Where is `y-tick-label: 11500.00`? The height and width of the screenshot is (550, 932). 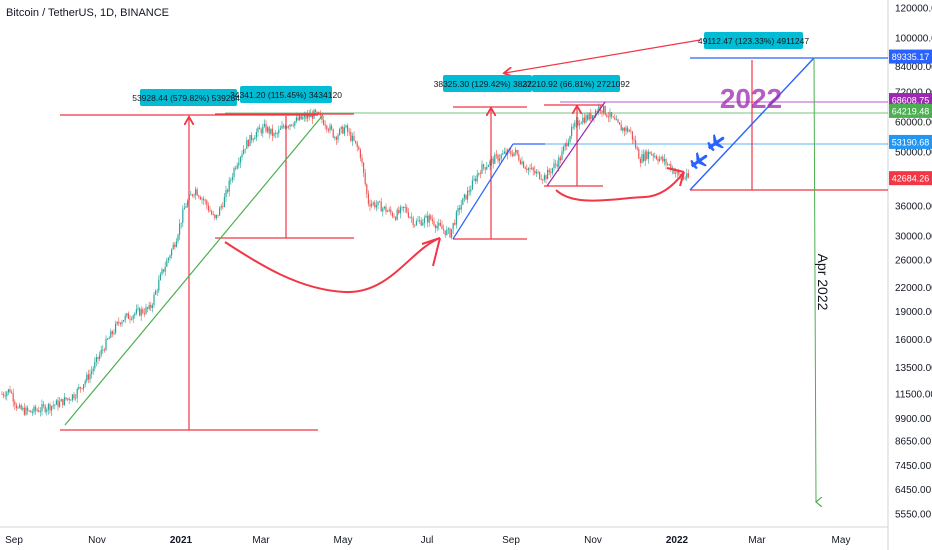 y-tick-label: 11500.00 is located at coordinates (913, 395).